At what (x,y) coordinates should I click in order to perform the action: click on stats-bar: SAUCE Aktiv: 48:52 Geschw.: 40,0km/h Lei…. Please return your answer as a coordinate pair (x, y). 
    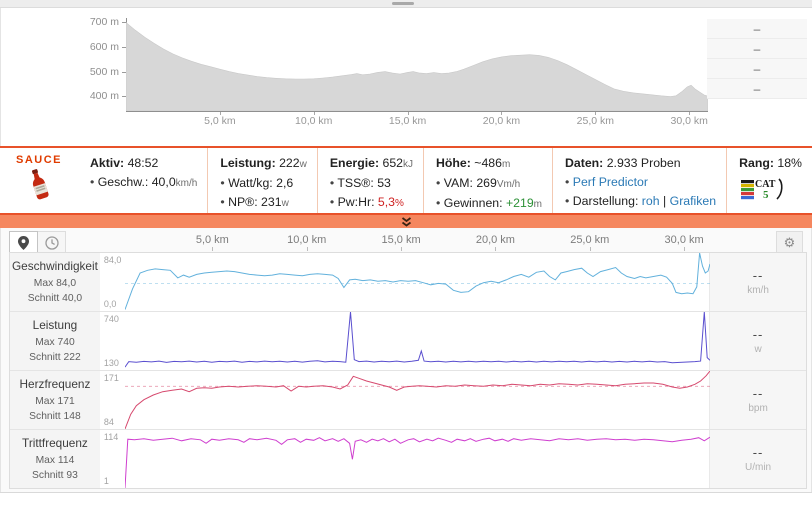
    Looking at the image, I should click on (406, 180).